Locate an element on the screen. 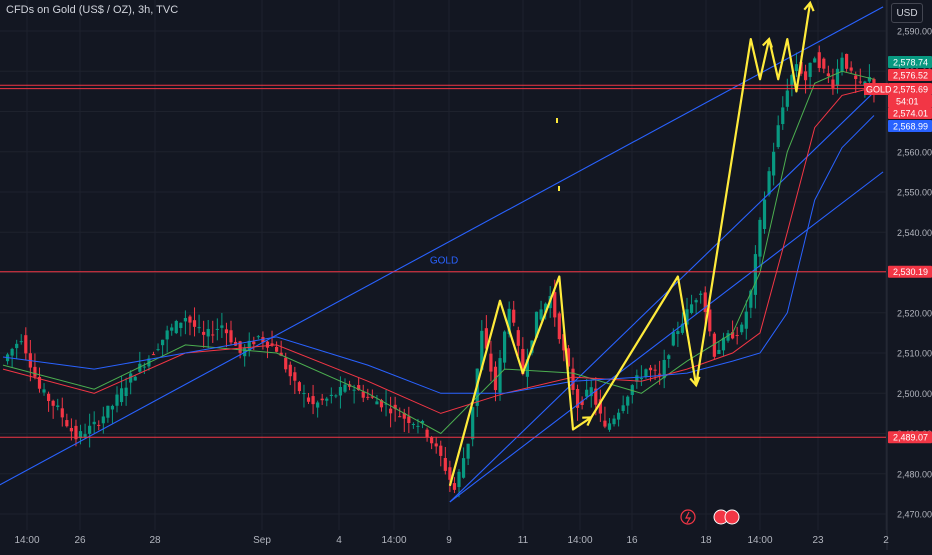  price-tick-label: 2,550.00 is located at coordinates (914, 193).